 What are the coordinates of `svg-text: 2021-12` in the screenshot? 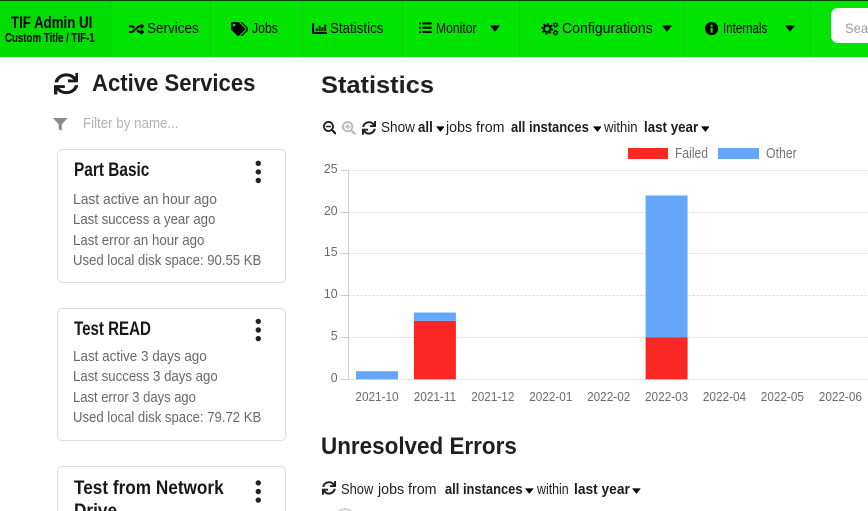 It's located at (492, 396).